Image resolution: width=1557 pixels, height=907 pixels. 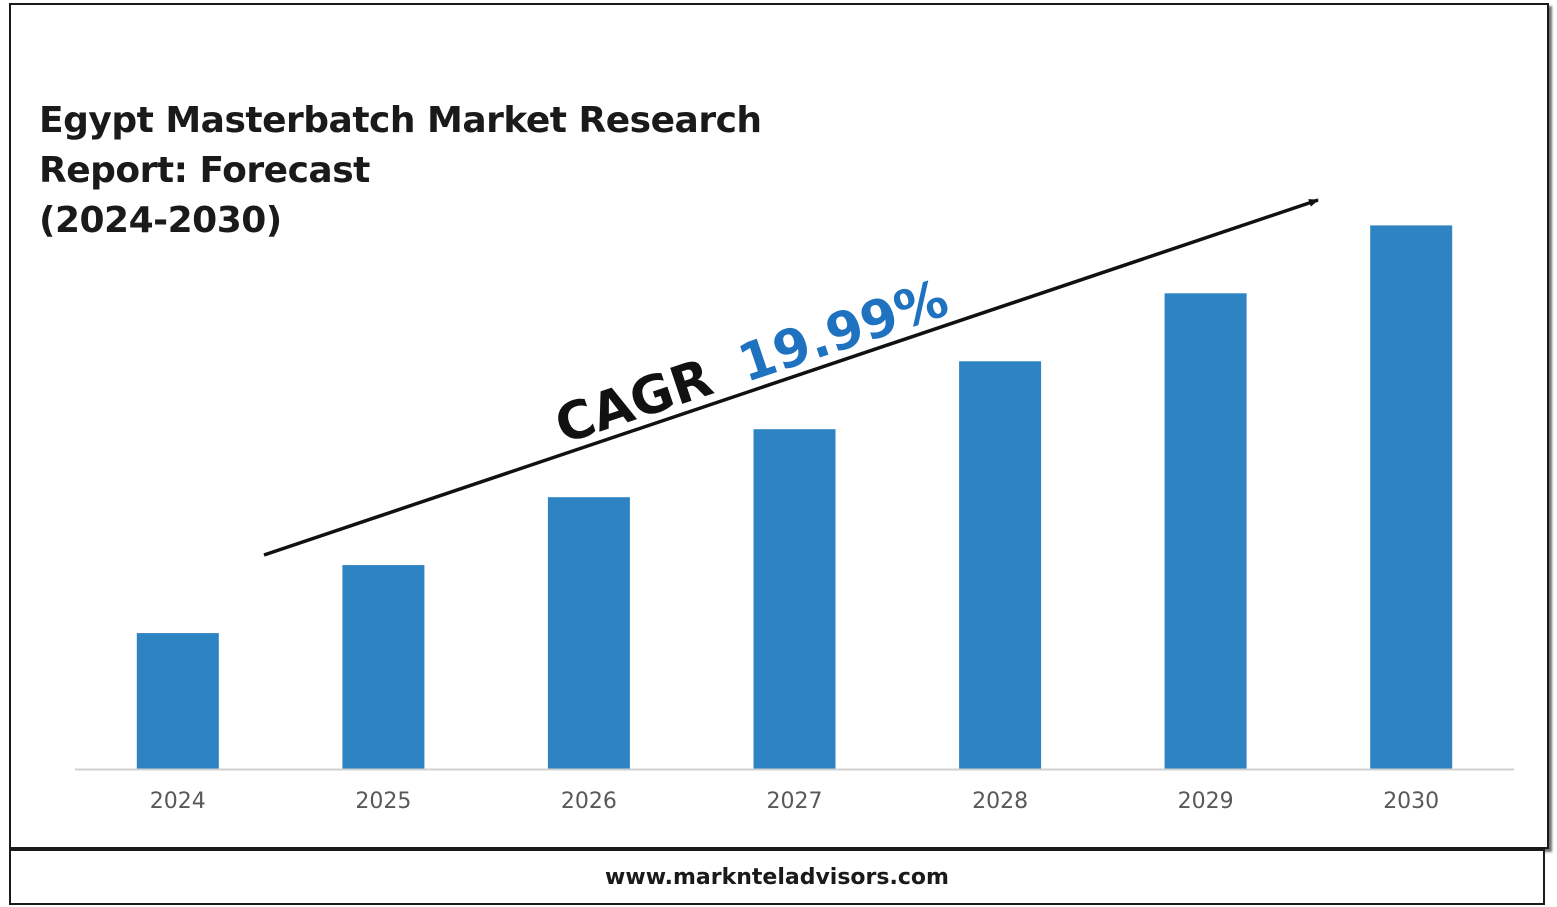 What do you see at coordinates (204, 170) in the screenshot?
I see `title-line-2: Report: Forecast` at bounding box center [204, 170].